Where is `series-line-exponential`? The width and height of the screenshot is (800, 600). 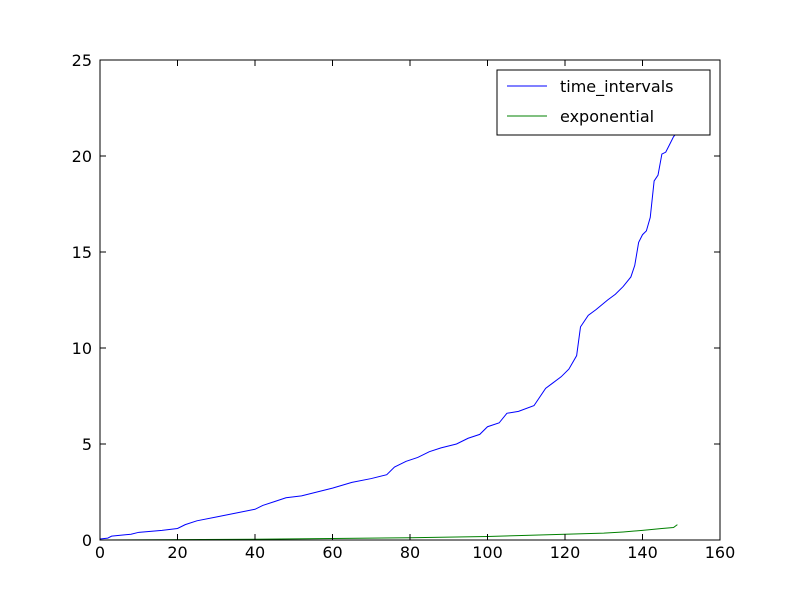 series-line-exponential is located at coordinates (388, 532).